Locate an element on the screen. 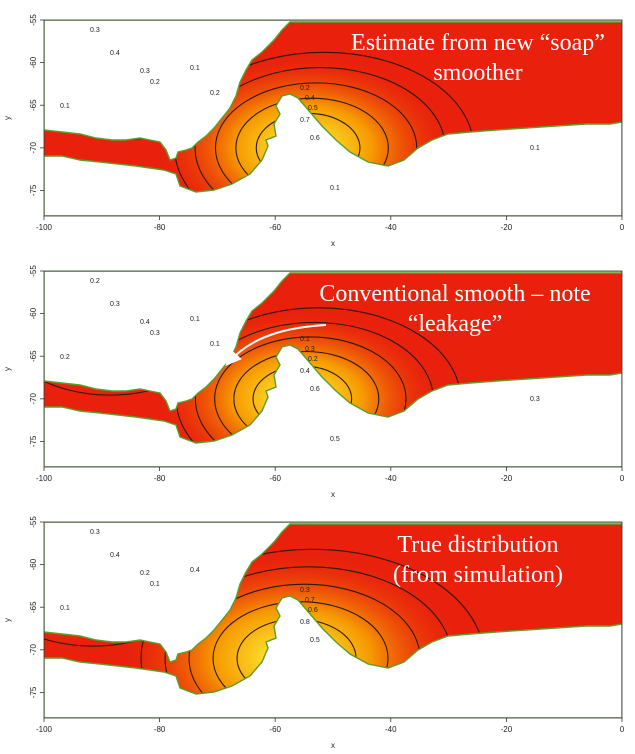 Image resolution: width=635 pixels, height=754 pixels. annotation-line: (from simulation) is located at coordinates (478, 575).